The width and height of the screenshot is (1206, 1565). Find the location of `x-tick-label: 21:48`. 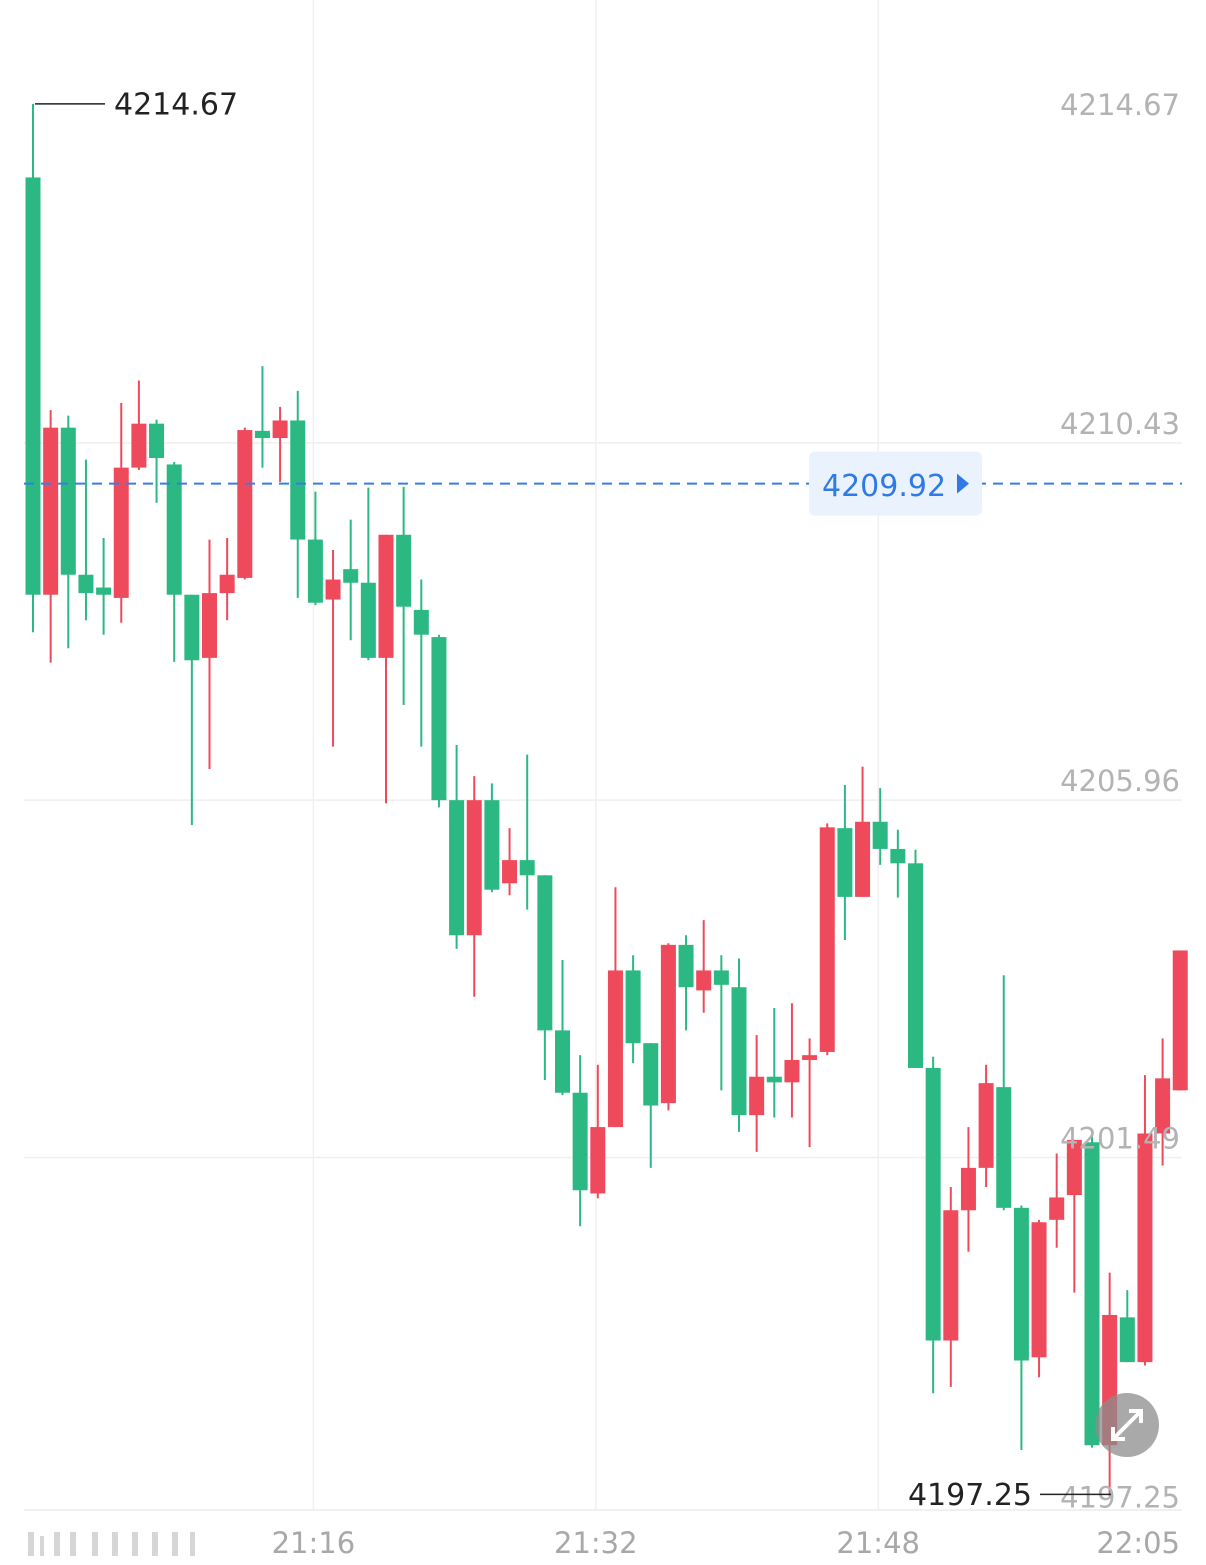

x-tick-label: 21:48 is located at coordinates (878, 1543).